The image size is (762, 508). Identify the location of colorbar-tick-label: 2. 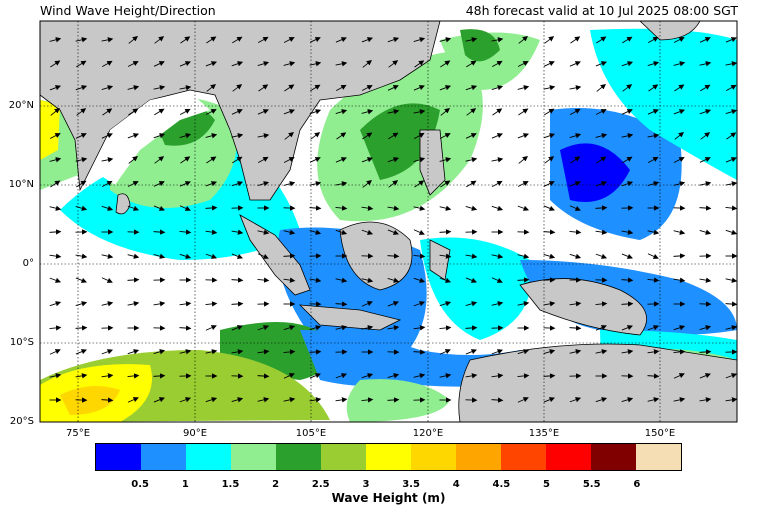
(276, 484).